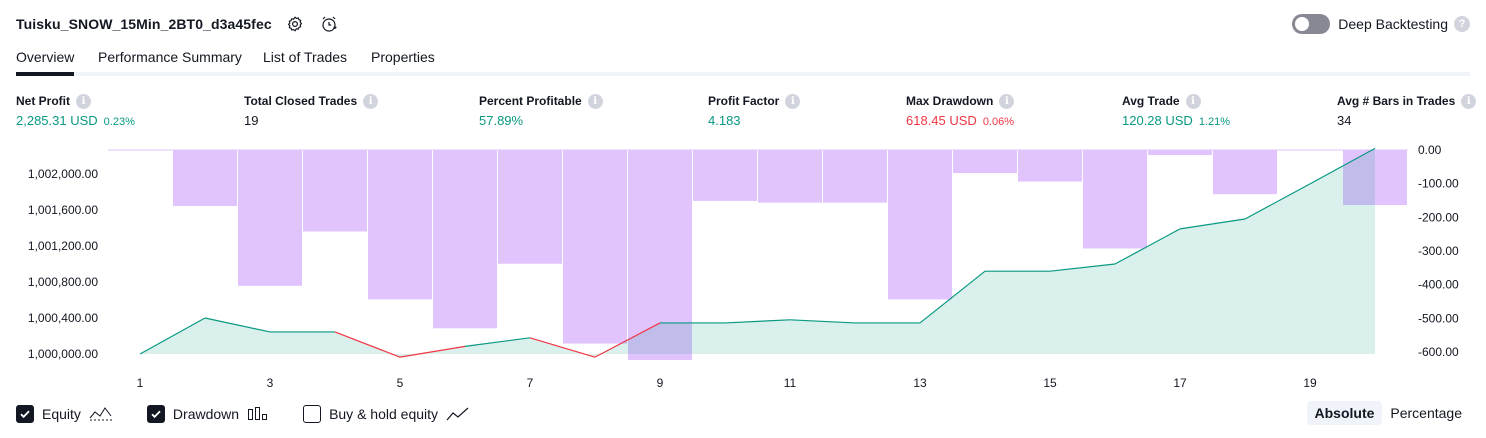 This screenshot has width=1486, height=438. I want to click on metric-value: 4.183, so click(724, 120).